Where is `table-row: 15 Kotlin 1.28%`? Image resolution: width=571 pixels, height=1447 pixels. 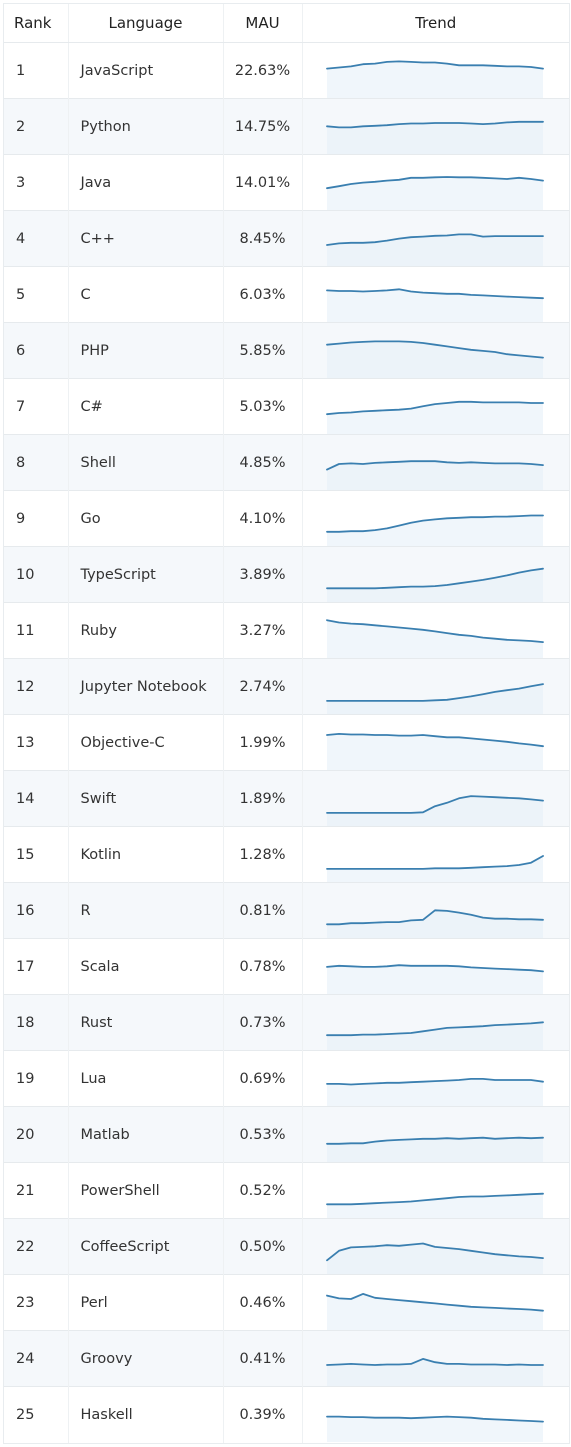
table-row: 15 Kotlin 1.28% is located at coordinates (286, 854).